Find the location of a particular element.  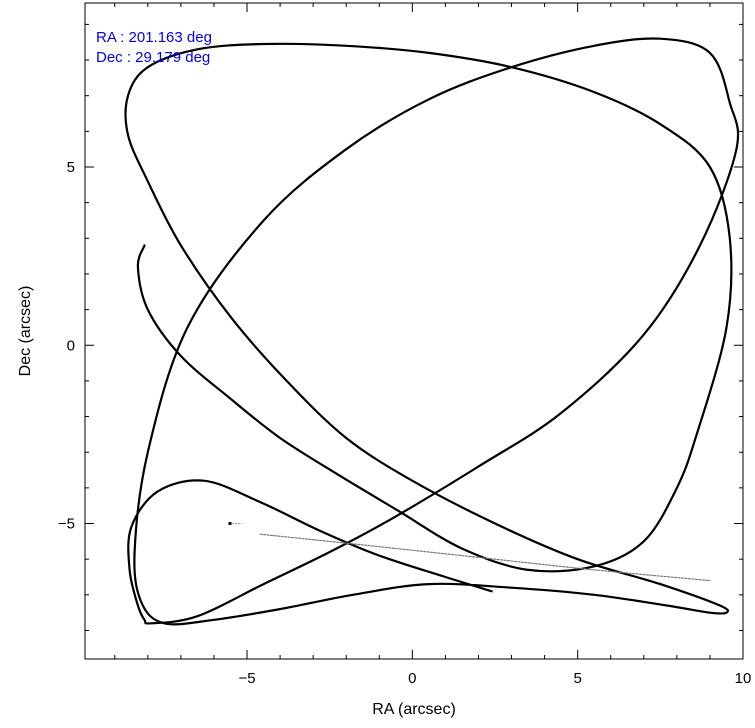

y-axis-label: Dec (arcsec) is located at coordinates (25, 331).